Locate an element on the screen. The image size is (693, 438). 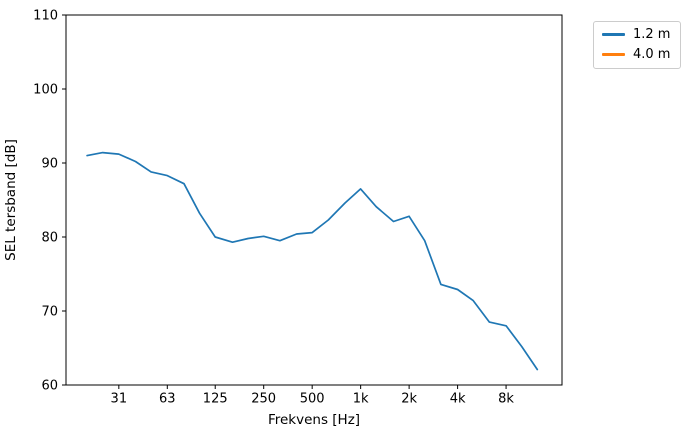
y-tick-label-80: 80 is located at coordinates (49, 238).